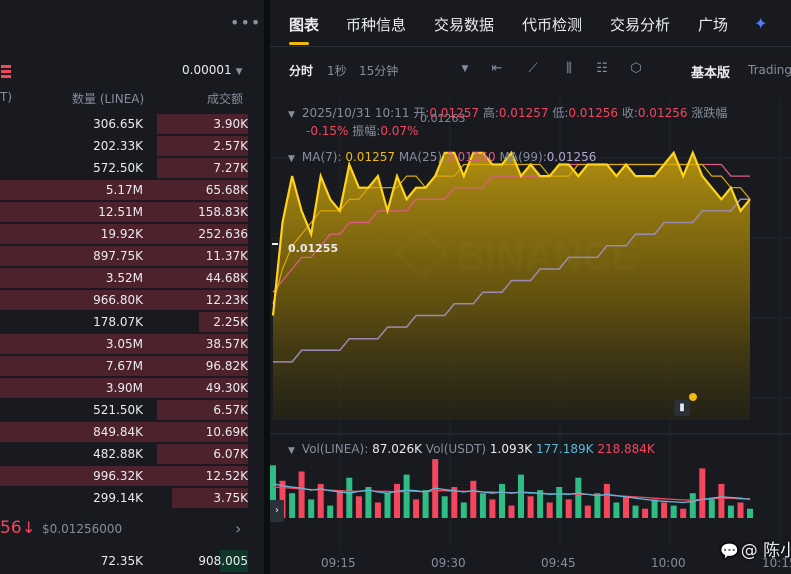 This screenshot has width=791, height=574. What do you see at coordinates (226, 300) in the screenshot?
I see `ask-volume: 12.23K` at bounding box center [226, 300].